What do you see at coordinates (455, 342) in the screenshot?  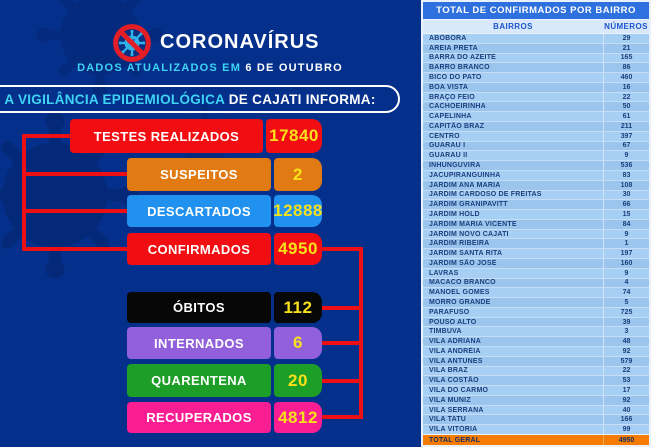 I see `bairro-name: VILA ADRIANA` at bounding box center [455, 342].